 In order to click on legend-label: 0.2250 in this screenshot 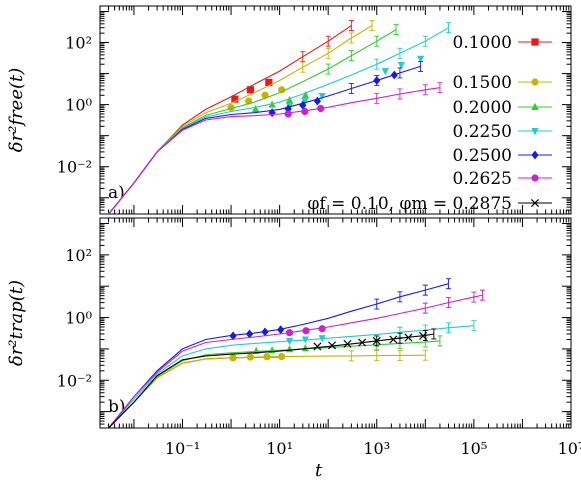, I will do `click(482, 132)`.